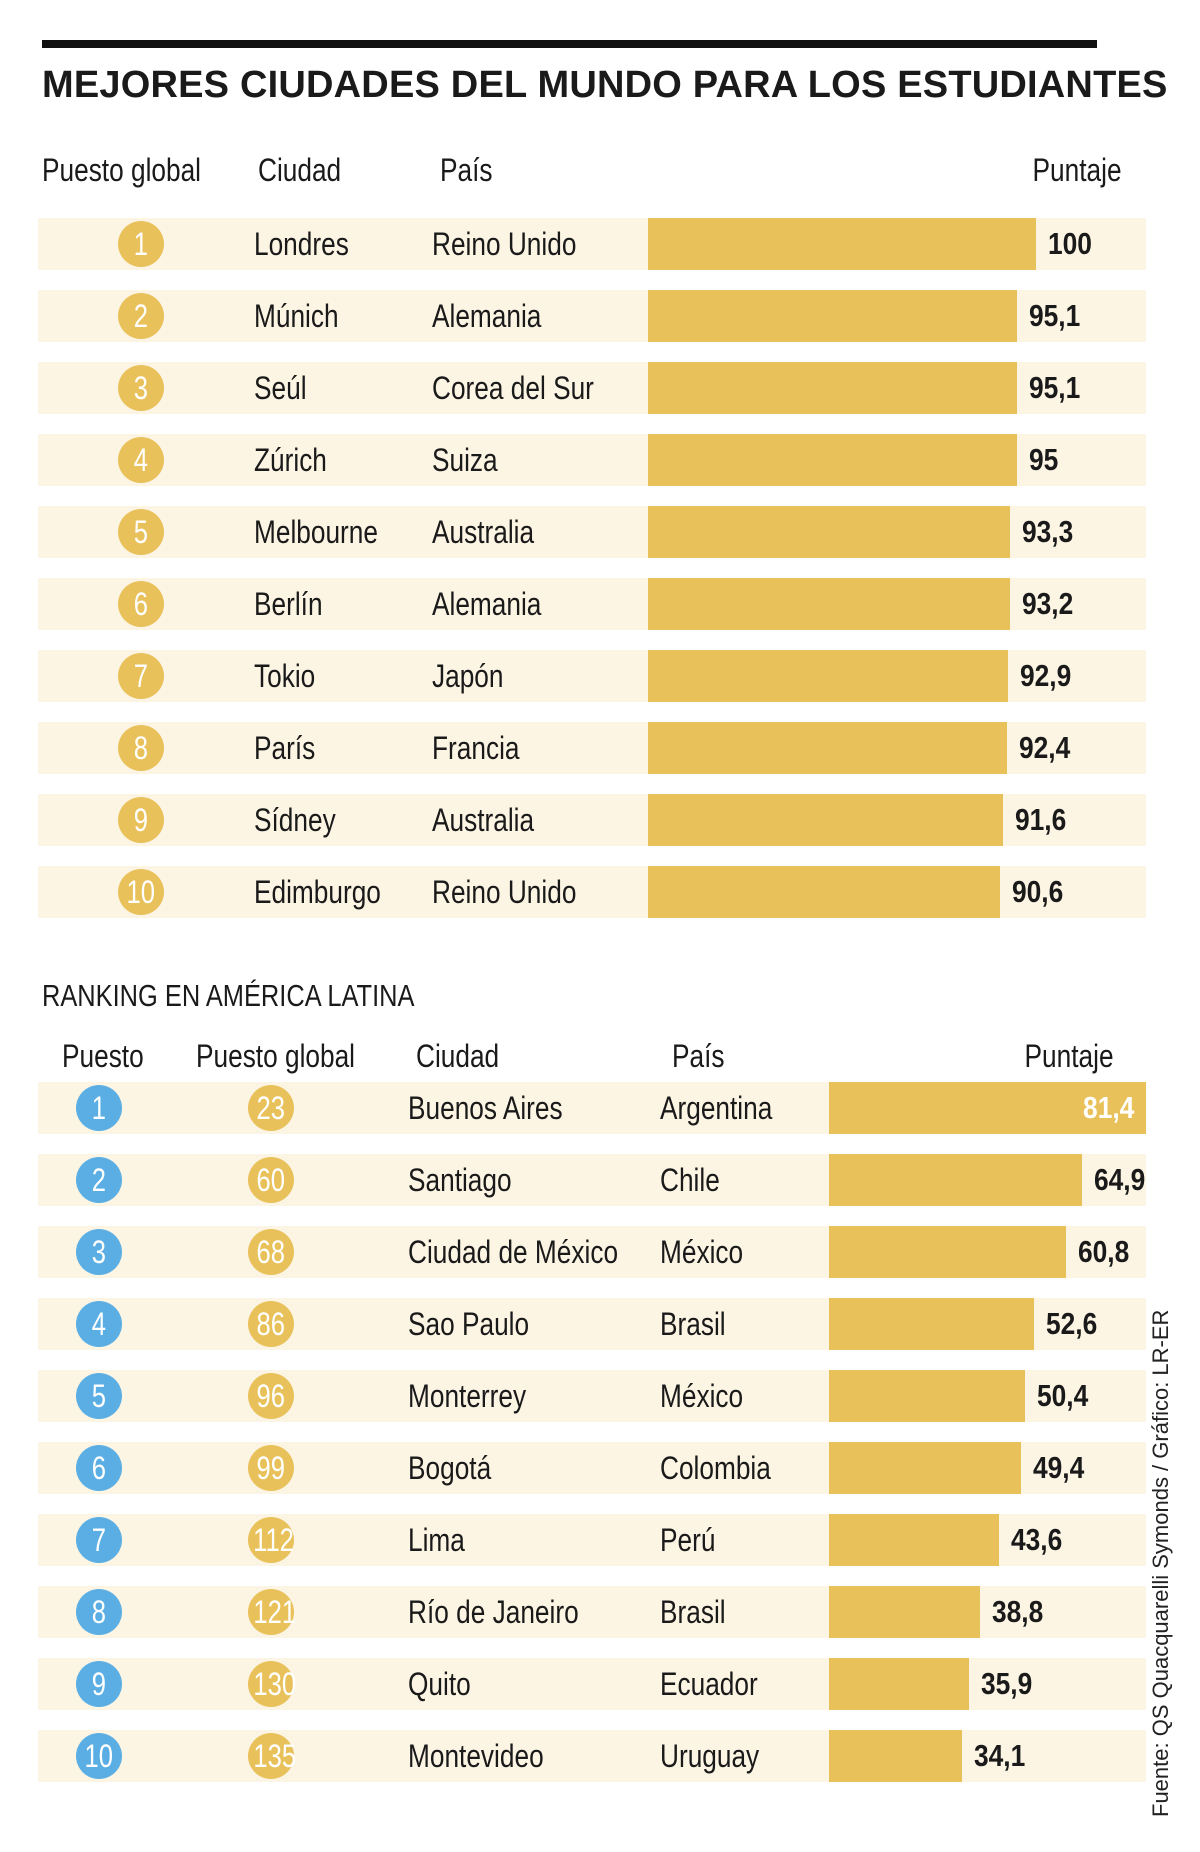 This screenshot has height=1852, width=1200. What do you see at coordinates (99, 1324) in the screenshot?
I see `latam-rank-badge: 4` at bounding box center [99, 1324].